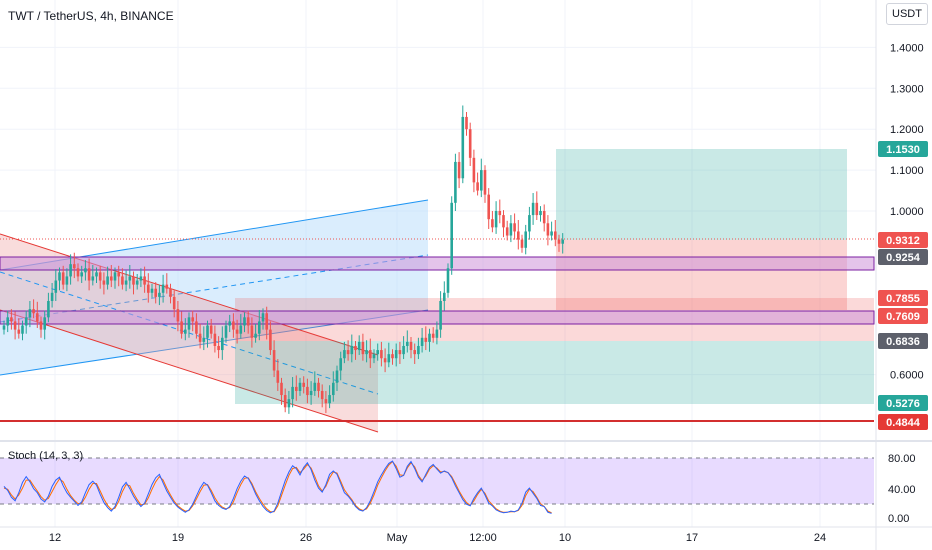 The width and height of the screenshot is (932, 550). Describe the element at coordinates (437, 538) in the screenshot. I see `time-axis-ticks: 12 19 26 May 12:00 10 17 24` at that location.